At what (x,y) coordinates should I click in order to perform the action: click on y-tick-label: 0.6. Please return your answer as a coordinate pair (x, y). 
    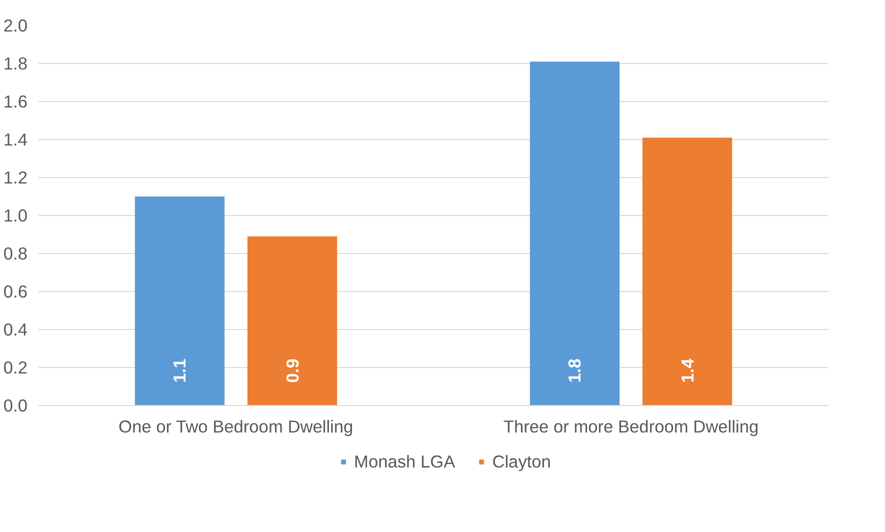
    Looking at the image, I should click on (15, 292).